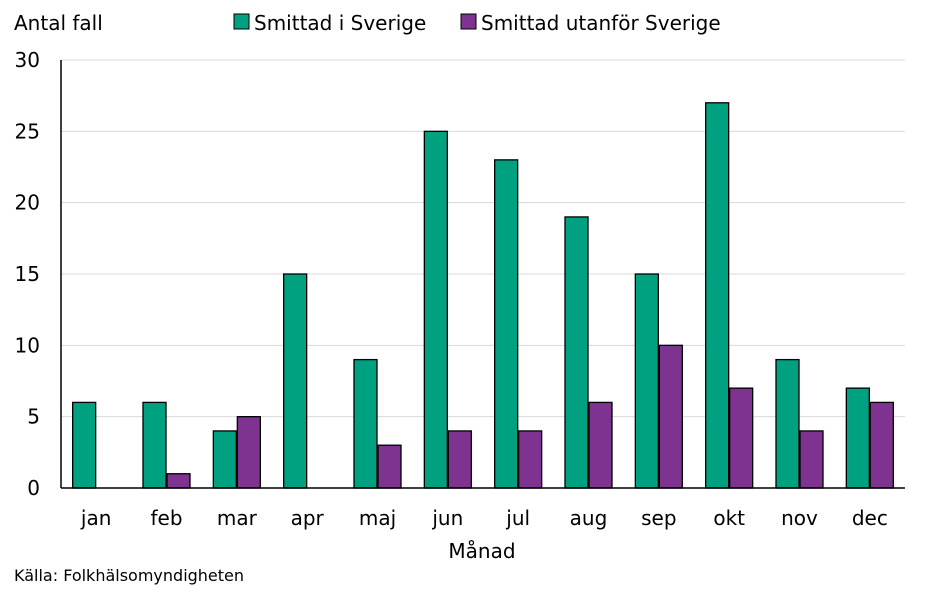 The height and width of the screenshot is (591, 945). I want to click on x-tick-label: aug, so click(589, 518).